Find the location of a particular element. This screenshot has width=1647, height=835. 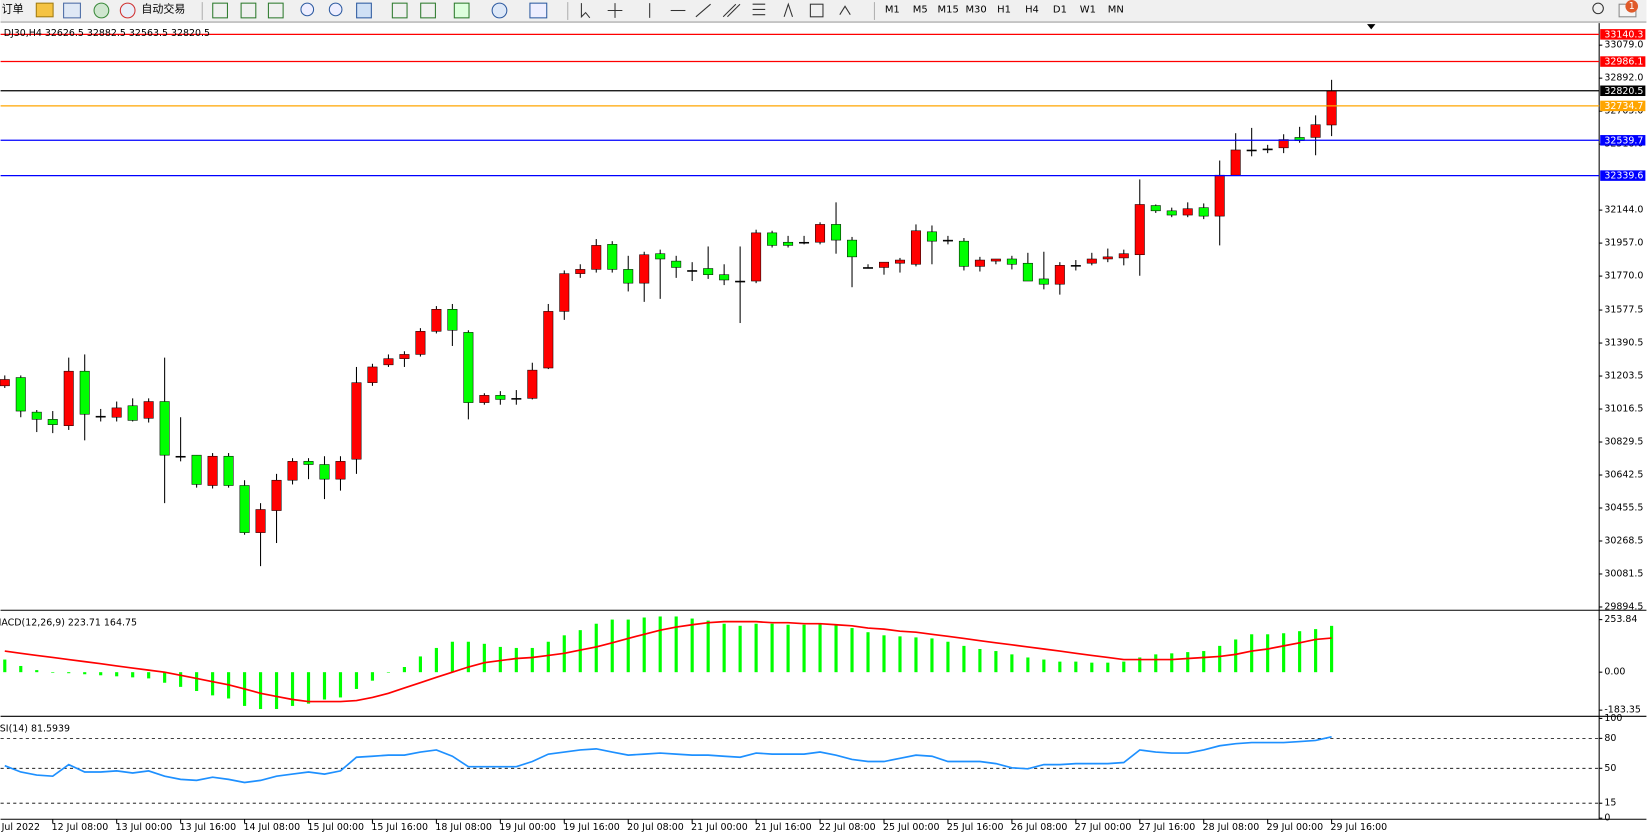

toolbar-button: 自动交易 is located at coordinates (163, 8).